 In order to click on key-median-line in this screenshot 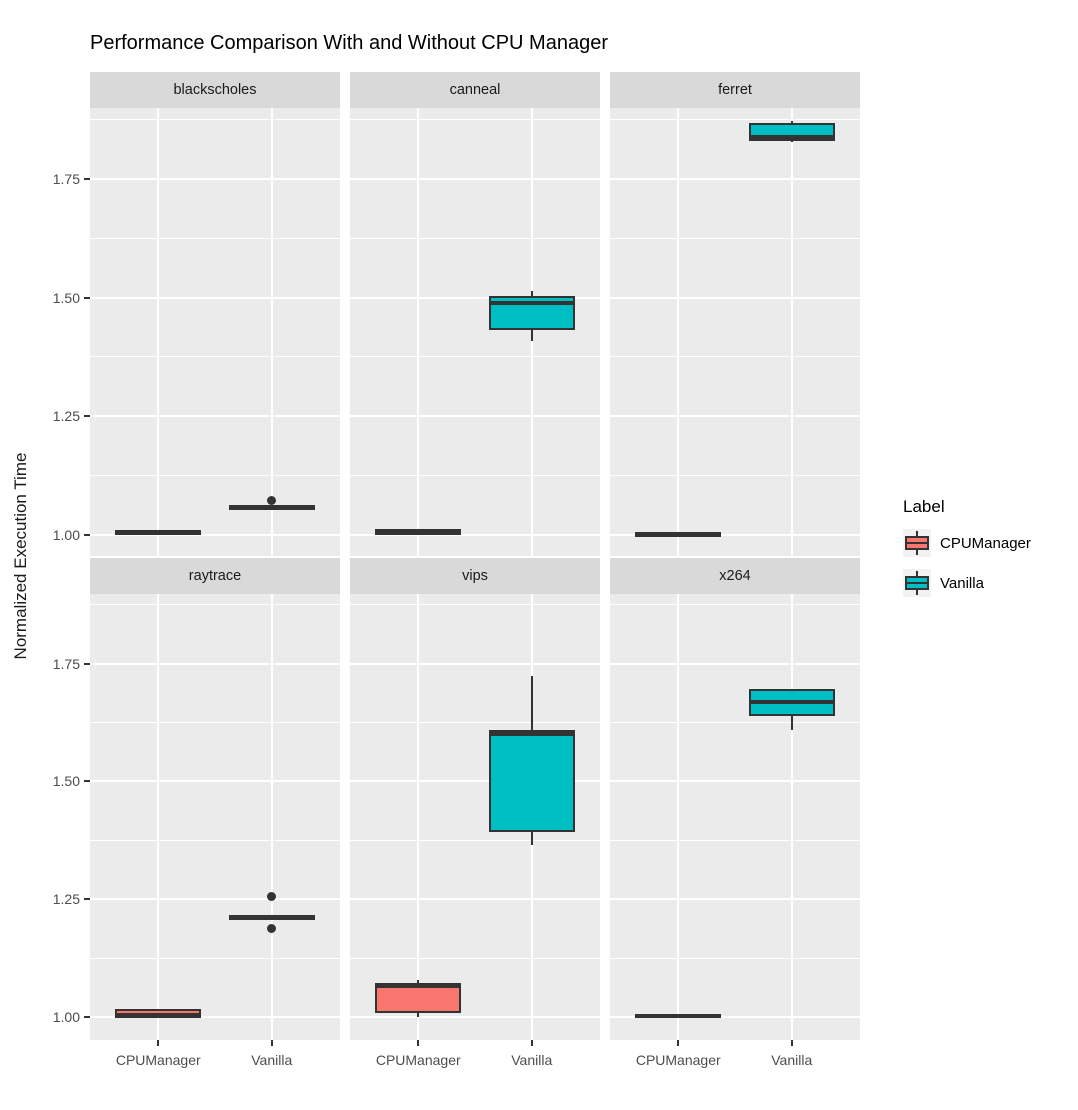, I will do `click(917, 583)`.